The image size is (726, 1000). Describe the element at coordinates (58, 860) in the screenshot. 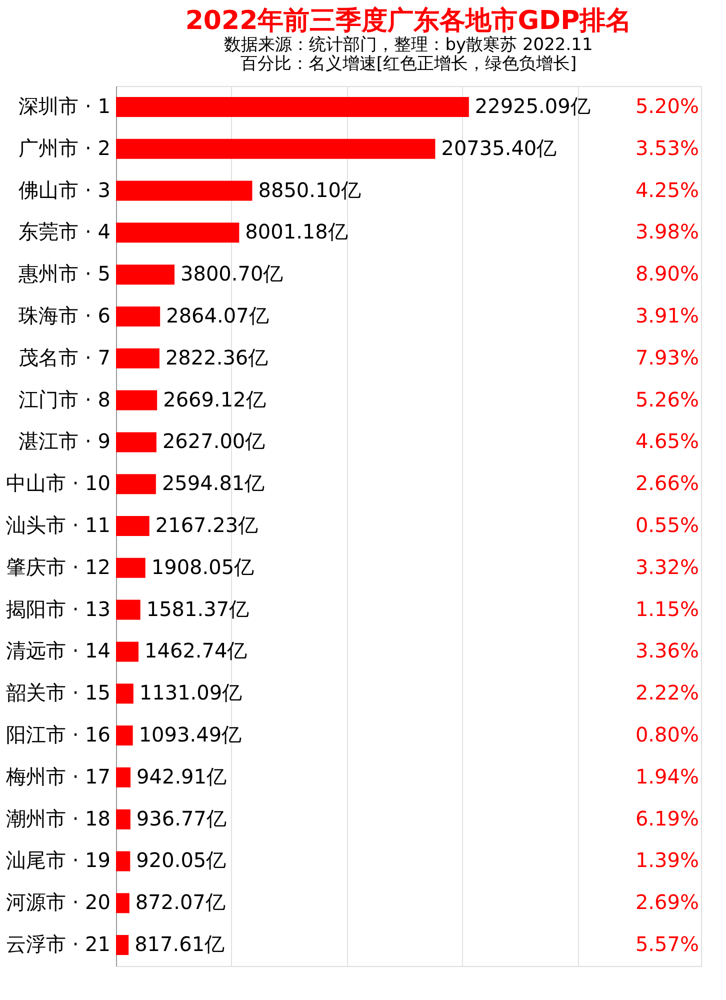

I see `y-tick-label: 汕尾市 · 19` at that location.